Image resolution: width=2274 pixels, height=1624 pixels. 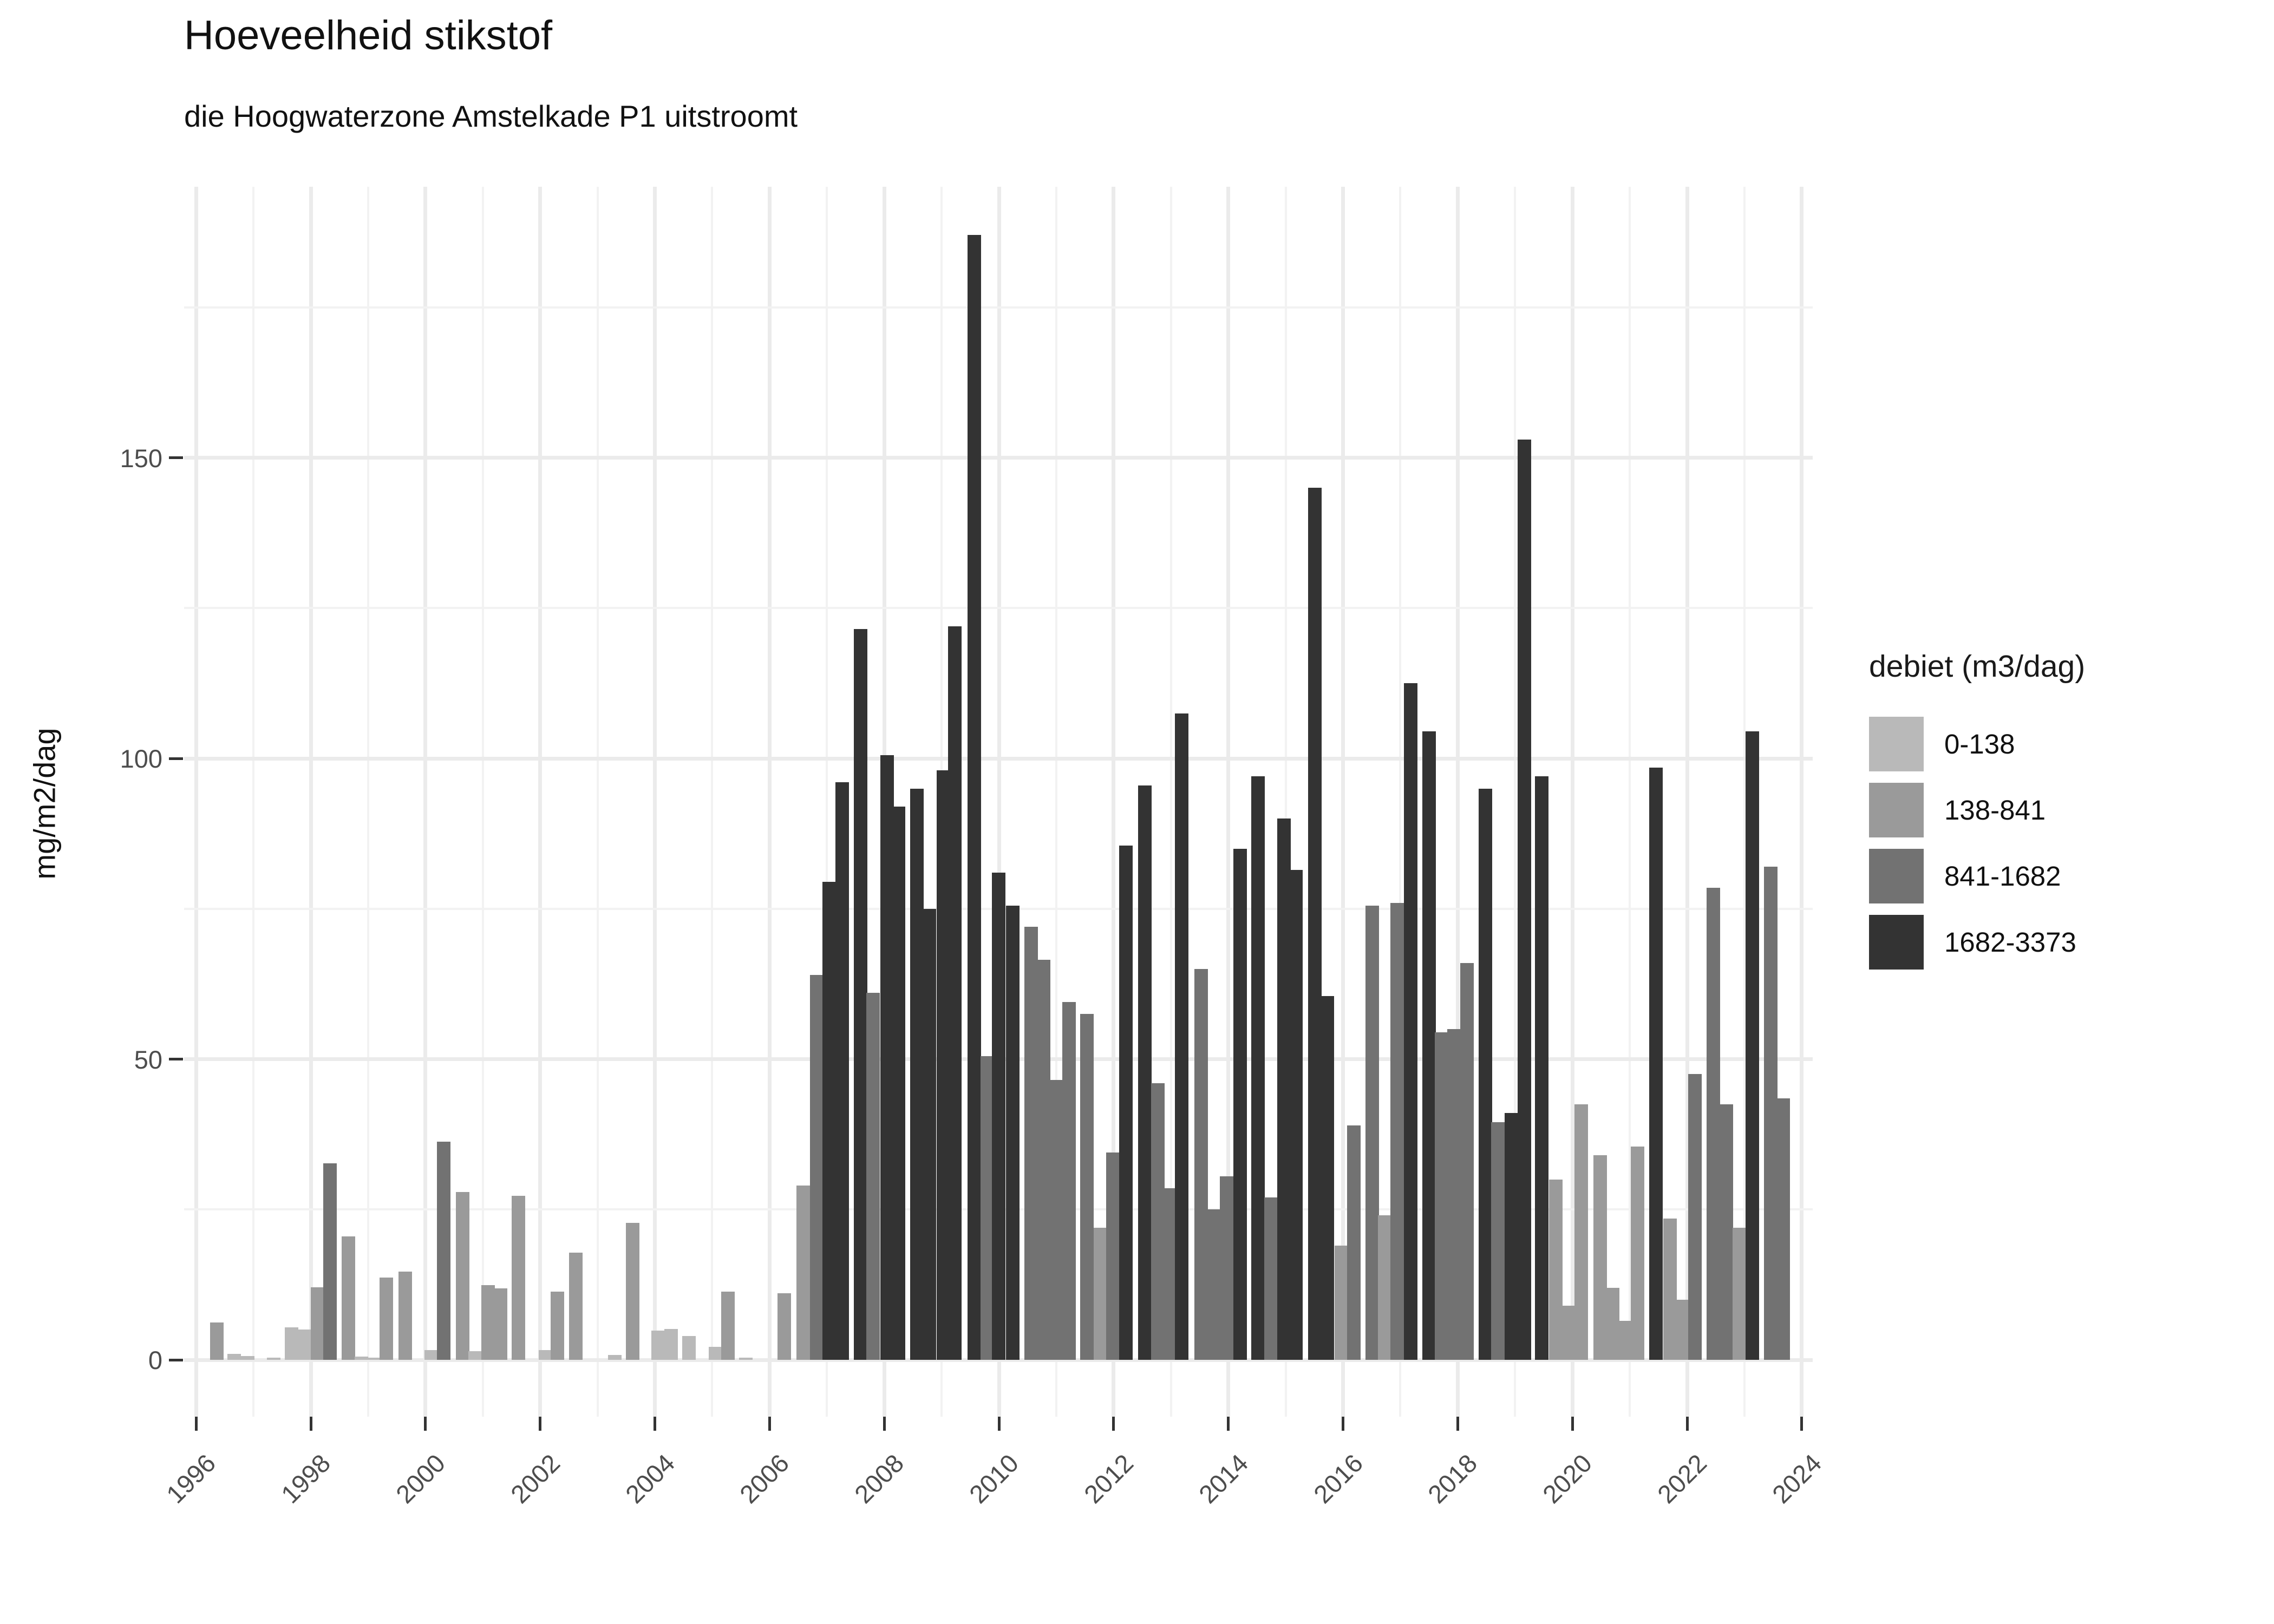 I want to click on legend-label: 0-138, so click(x=1980, y=744).